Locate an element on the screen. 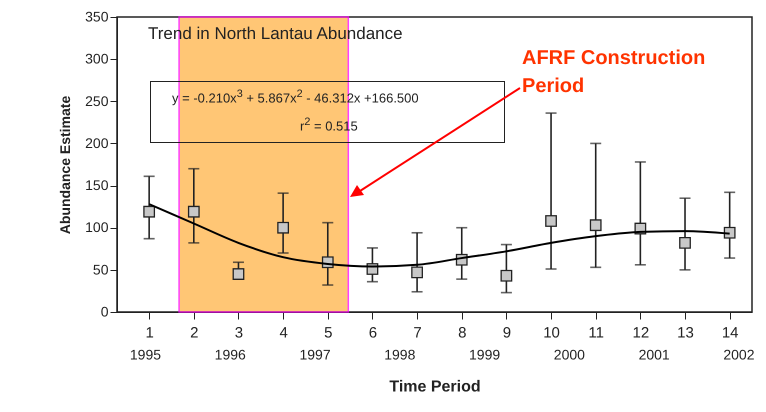 The width and height of the screenshot is (766, 412). y-tick-label: 300 is located at coordinates (97, 58).